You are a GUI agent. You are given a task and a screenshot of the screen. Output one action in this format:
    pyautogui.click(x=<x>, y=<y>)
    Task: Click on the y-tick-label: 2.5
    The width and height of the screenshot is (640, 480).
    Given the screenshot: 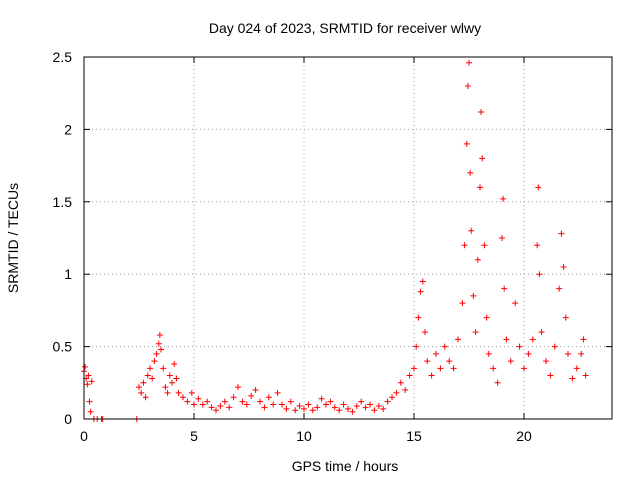 What is the action you would take?
    pyautogui.click(x=63, y=57)
    